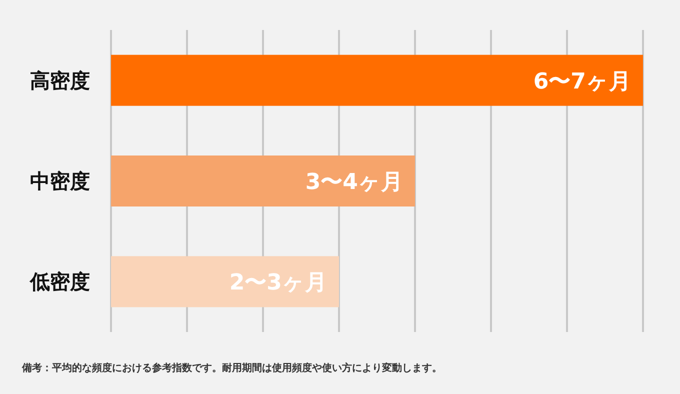 This screenshot has width=680, height=394. I want to click on y-tick-label: 高密度, so click(60, 80).